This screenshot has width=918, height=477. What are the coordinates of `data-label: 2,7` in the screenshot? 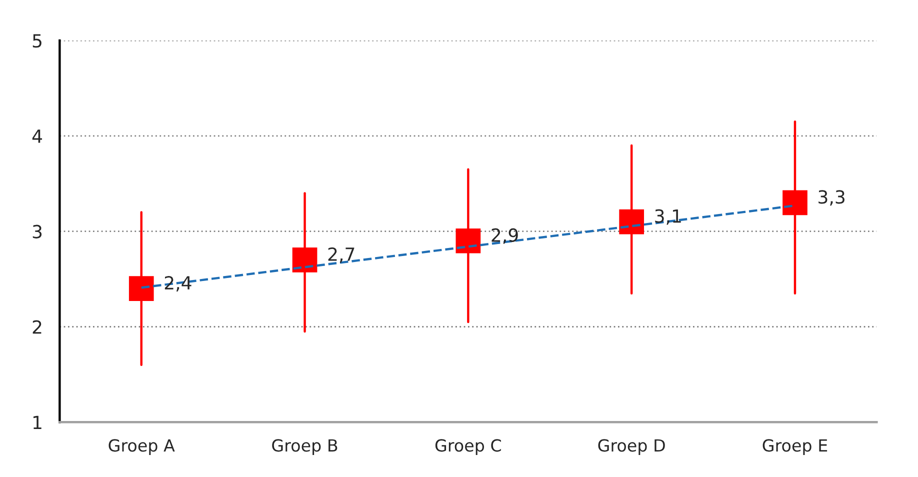 It's located at (341, 255).